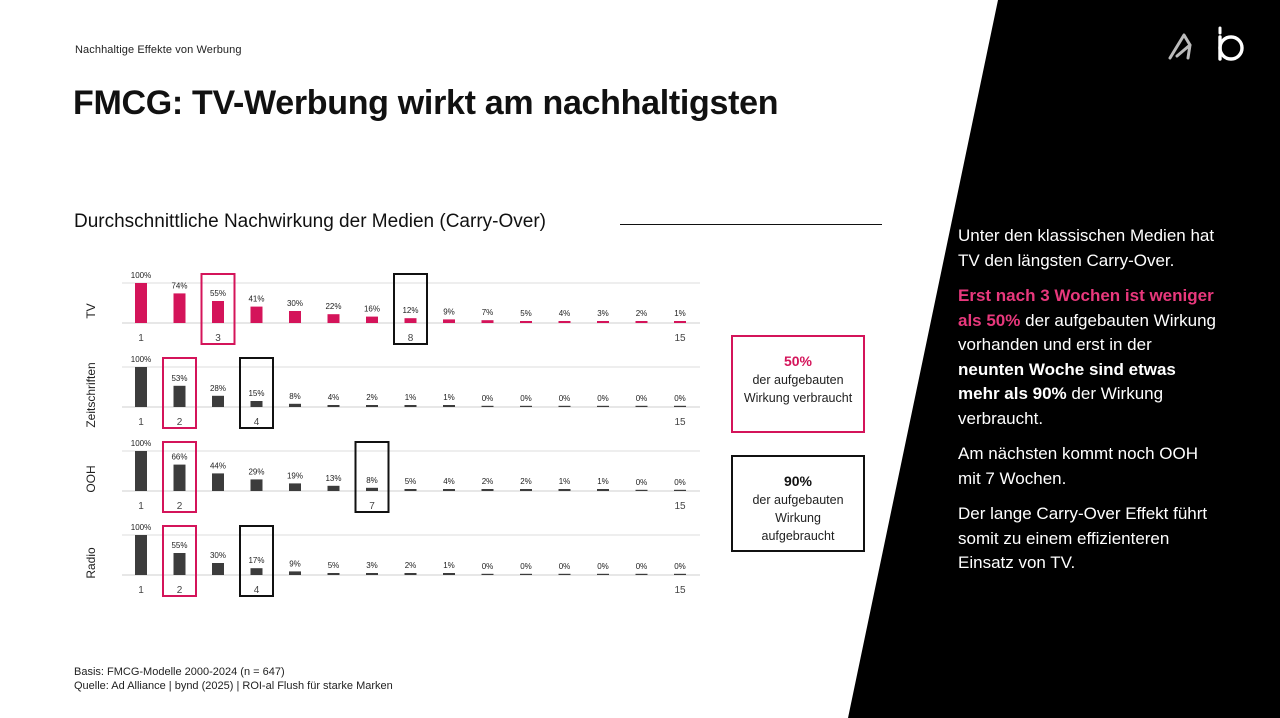 The image size is (1280, 718). I want to click on tv-value-label: 9%, so click(449, 311).